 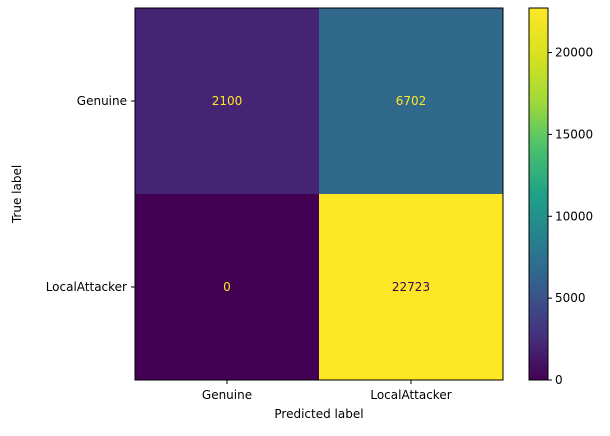 I want to click on cell-value-label-1-1: 22723, so click(x=411, y=287).